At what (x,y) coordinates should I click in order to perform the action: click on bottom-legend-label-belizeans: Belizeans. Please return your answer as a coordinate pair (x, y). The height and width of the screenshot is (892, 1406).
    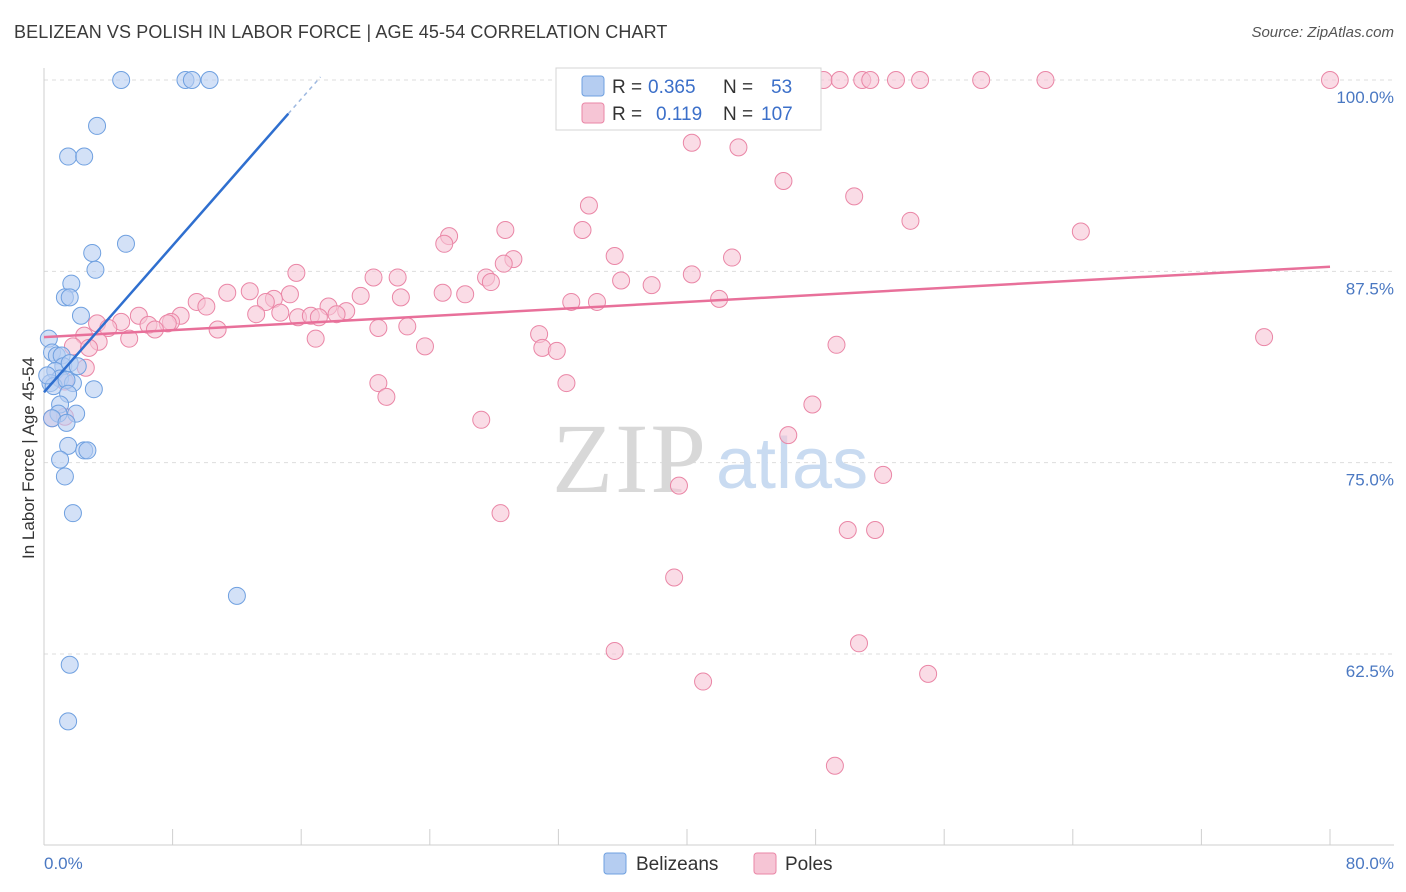
    Looking at the image, I should click on (677, 864).